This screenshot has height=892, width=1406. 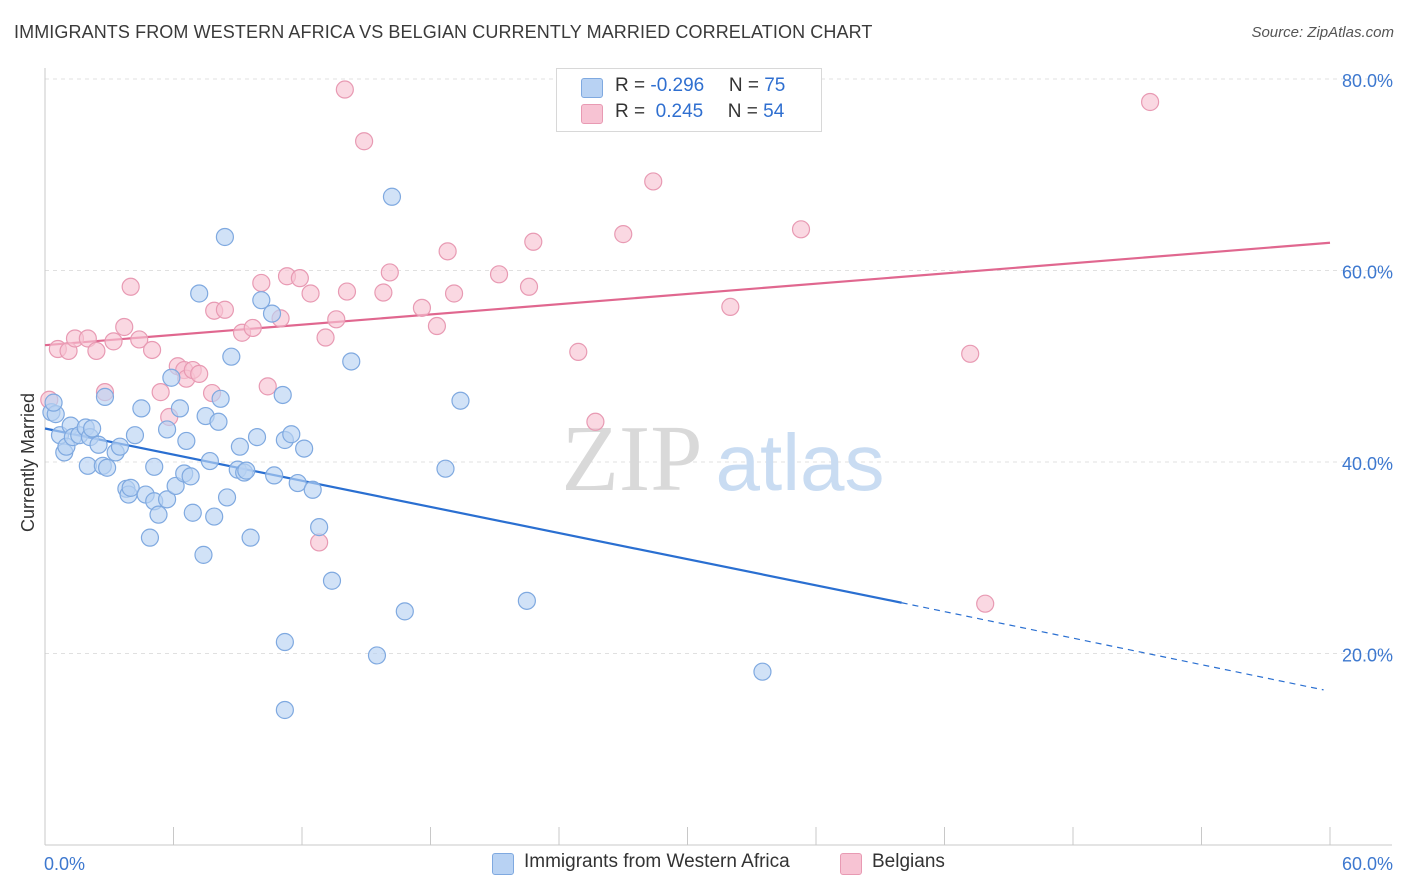 What do you see at coordinates (657, 861) in the screenshot?
I see `legend-series-label: Immigrants from Western Africa` at bounding box center [657, 861].